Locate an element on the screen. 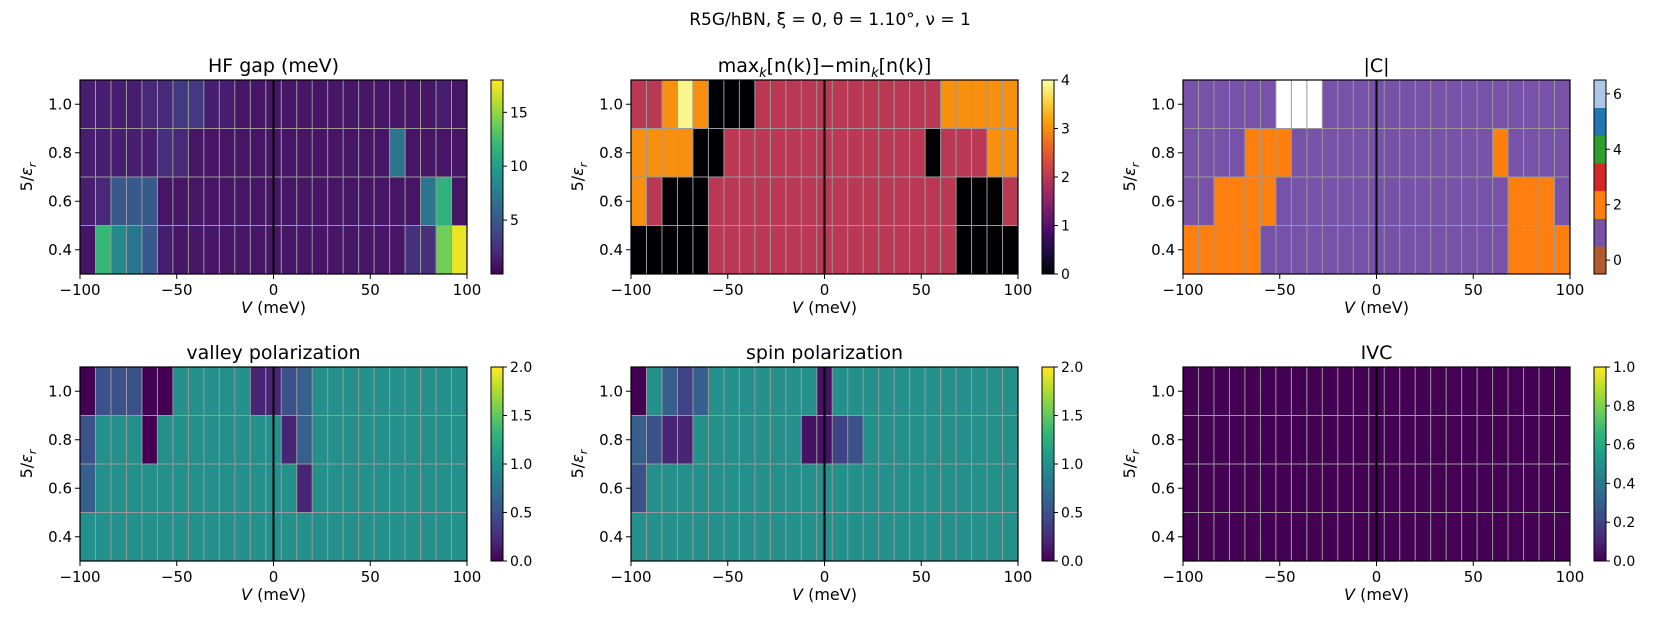 This screenshot has width=1661, height=623. x-tick-label: −50 is located at coordinates (728, 577).